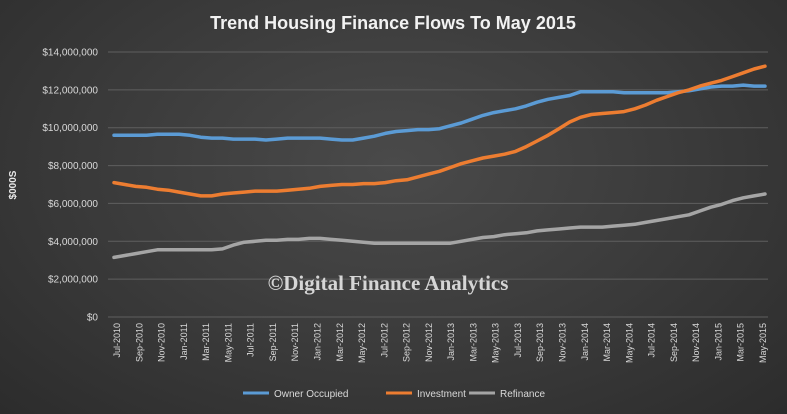  I want to click on y-axis-label: $000S, so click(13, 184).